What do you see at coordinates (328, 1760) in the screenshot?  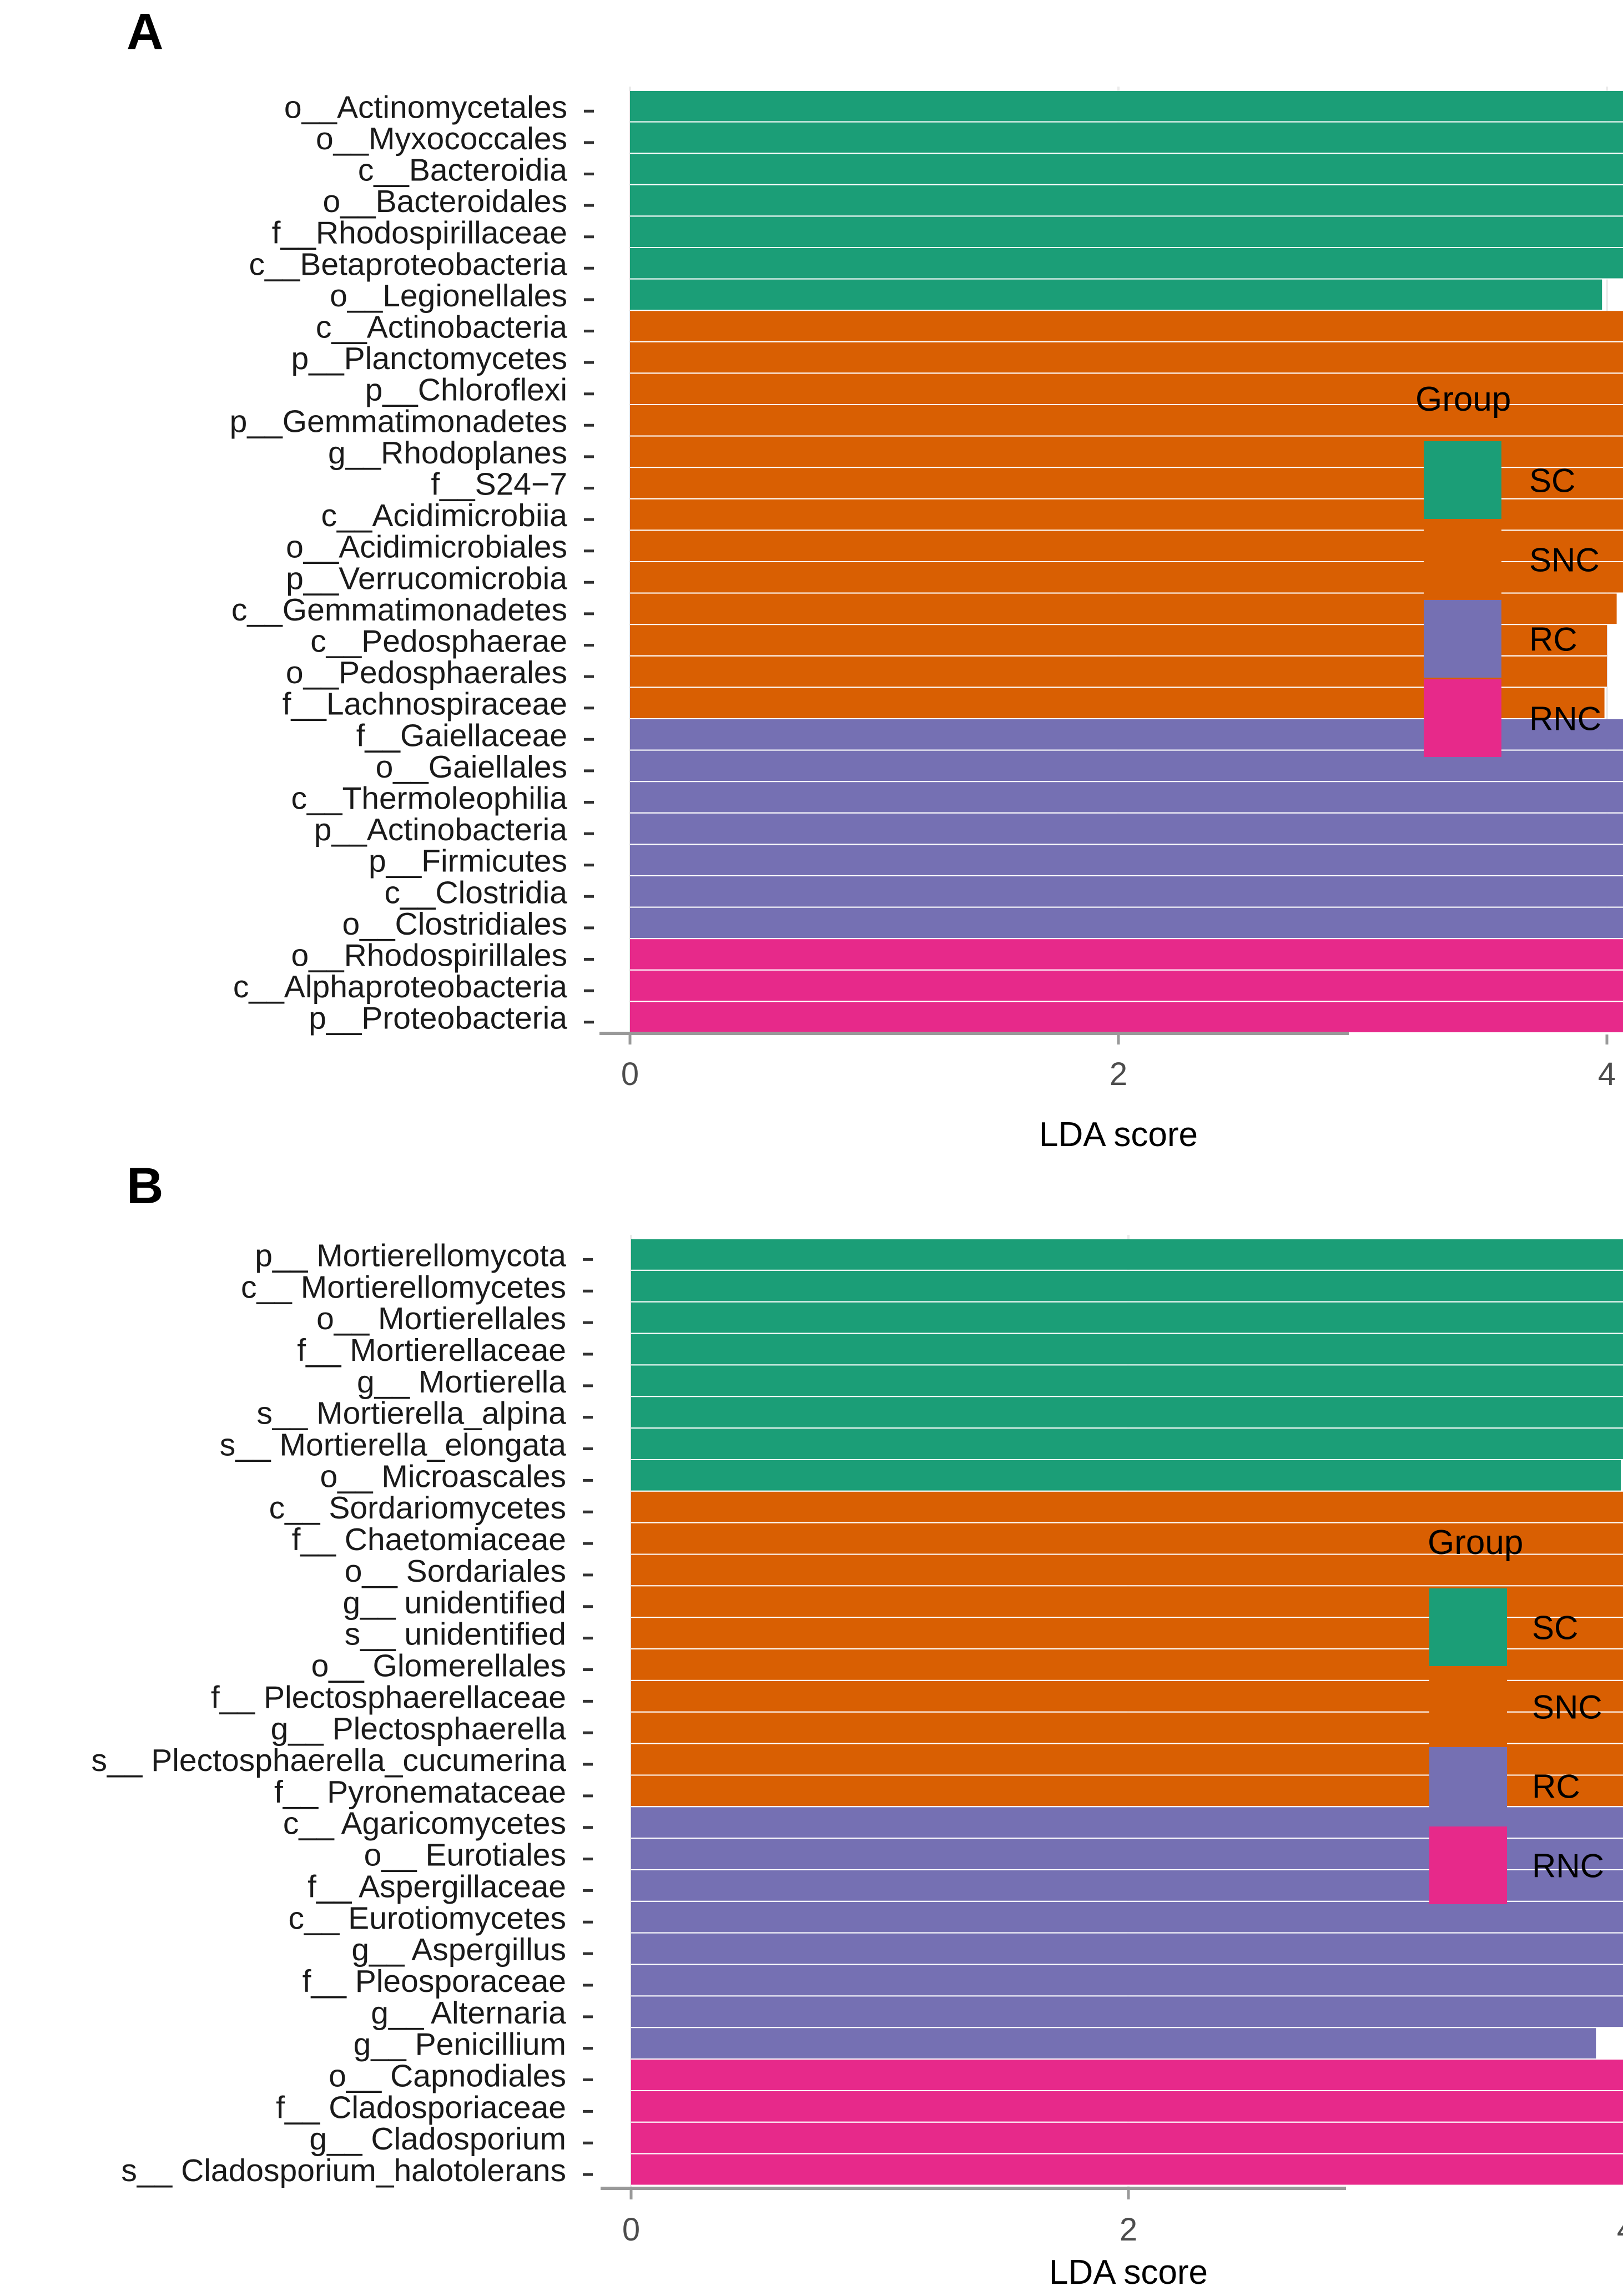 I see `taxon-label: s__ Plectosphaerella_cucumerina` at bounding box center [328, 1760].